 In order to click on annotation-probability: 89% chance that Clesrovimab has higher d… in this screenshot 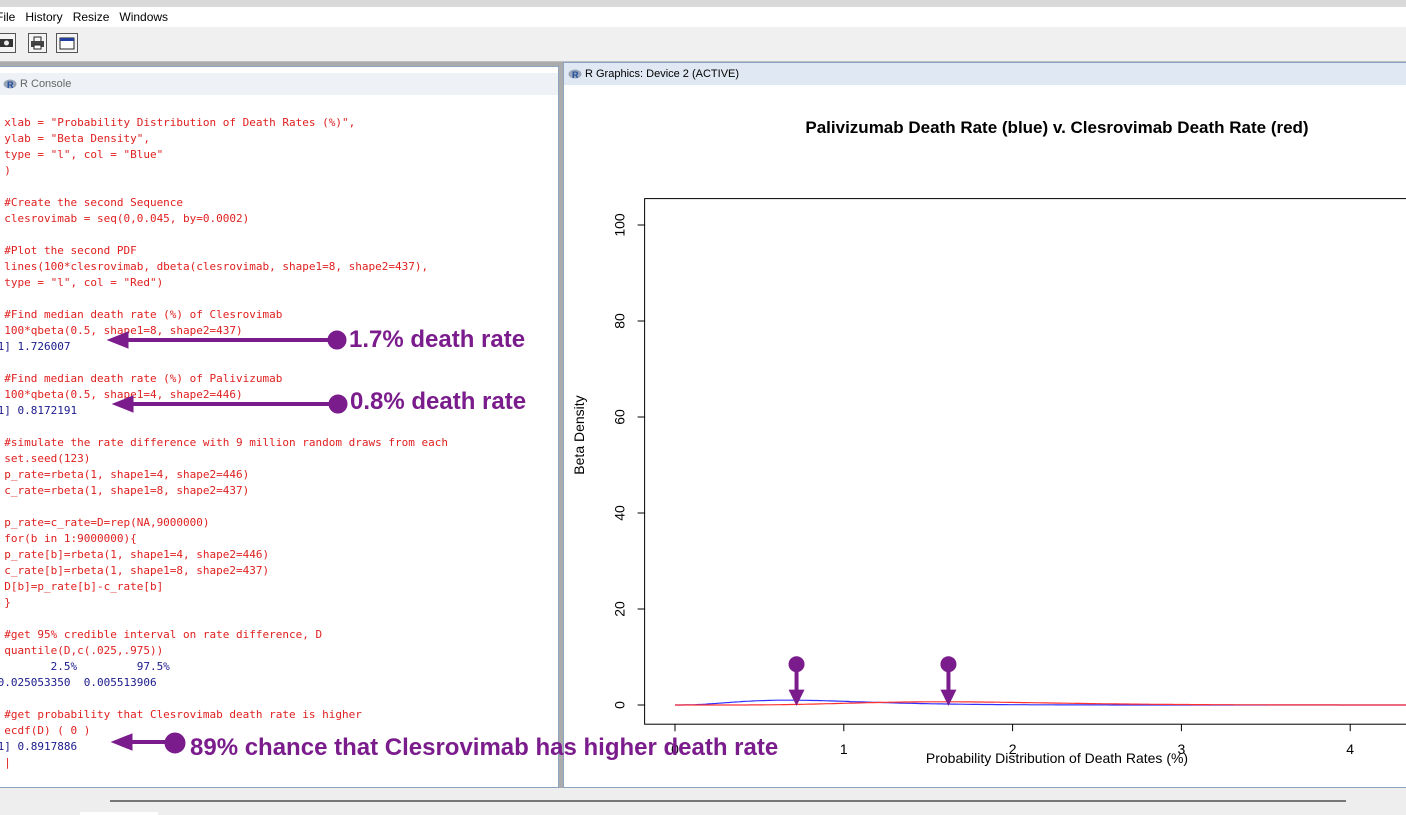, I will do `click(484, 747)`.